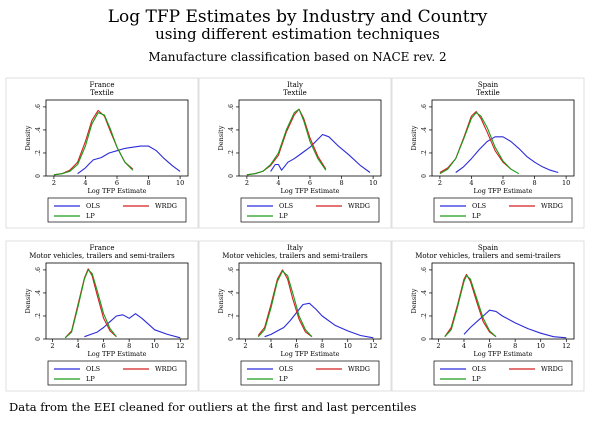  What do you see at coordinates (297, 34) in the screenshot?
I see `figure-subtitle: using different estimation techniques` at bounding box center [297, 34].